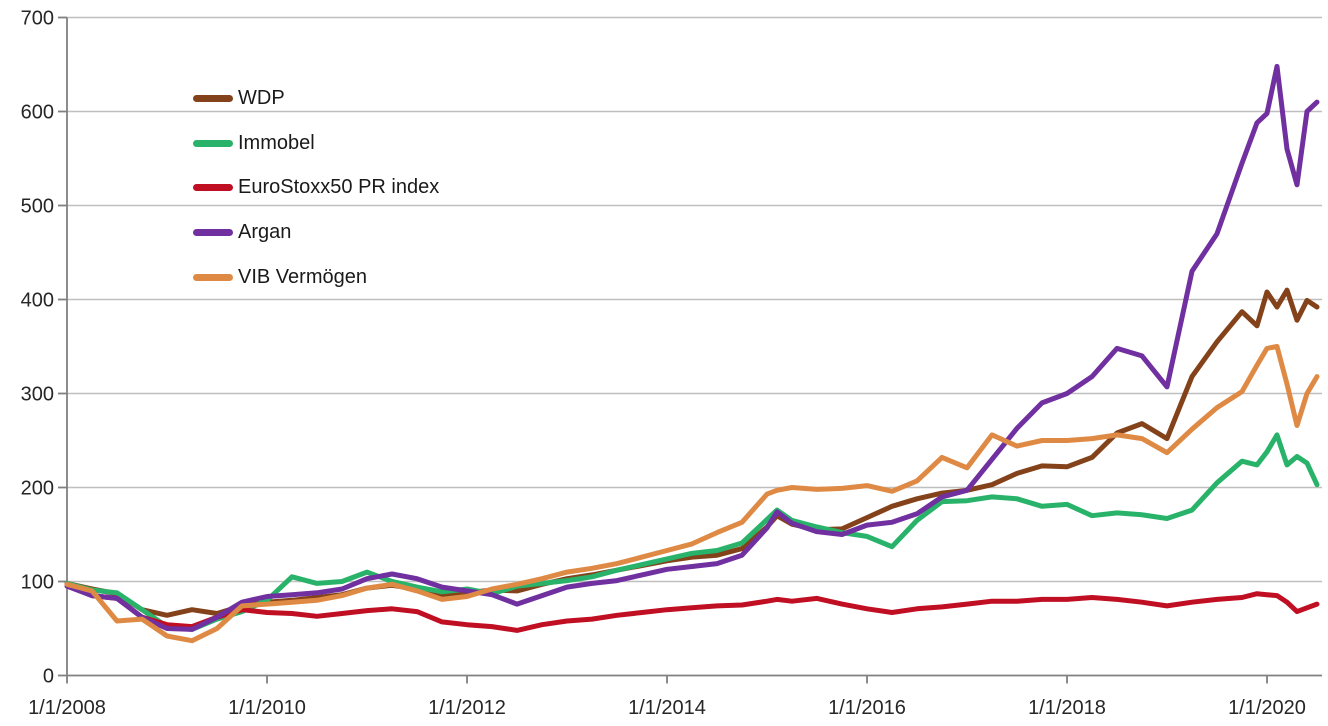  What do you see at coordinates (37, 207) in the screenshot?
I see `y-tick-label: 500` at bounding box center [37, 207].